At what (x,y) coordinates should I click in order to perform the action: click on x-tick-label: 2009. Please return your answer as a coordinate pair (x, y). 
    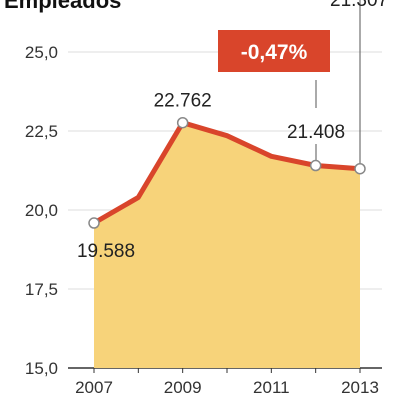
    Looking at the image, I should click on (183, 387).